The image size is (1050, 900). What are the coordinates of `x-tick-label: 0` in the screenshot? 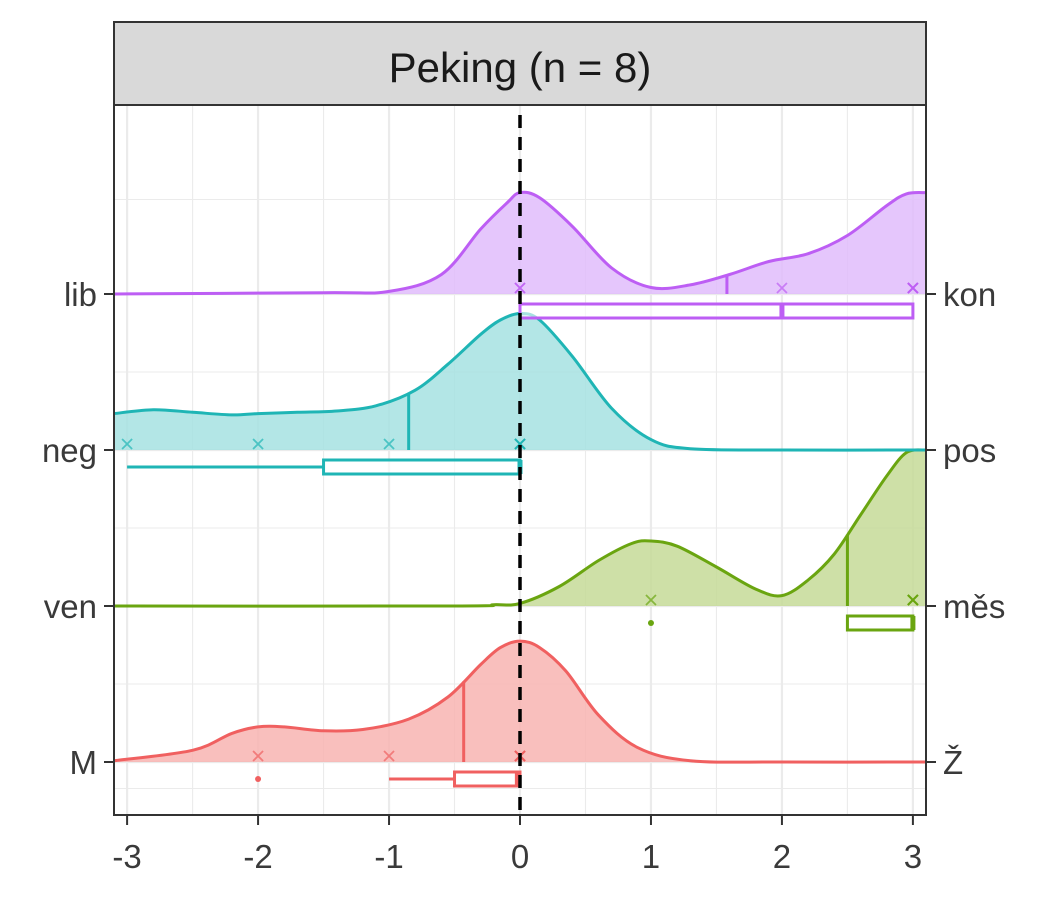 It's located at (520, 856).